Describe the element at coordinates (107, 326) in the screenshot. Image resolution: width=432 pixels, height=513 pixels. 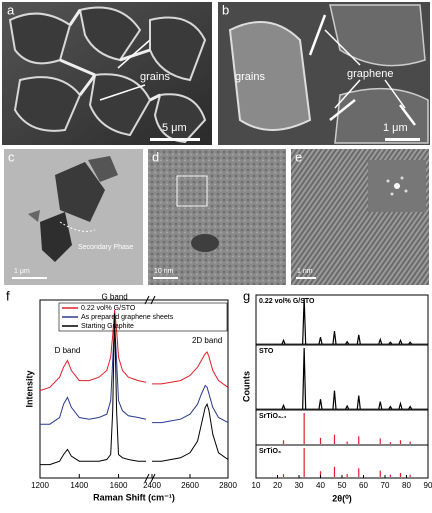
I see `legend-label: Starting Graphite` at that location.